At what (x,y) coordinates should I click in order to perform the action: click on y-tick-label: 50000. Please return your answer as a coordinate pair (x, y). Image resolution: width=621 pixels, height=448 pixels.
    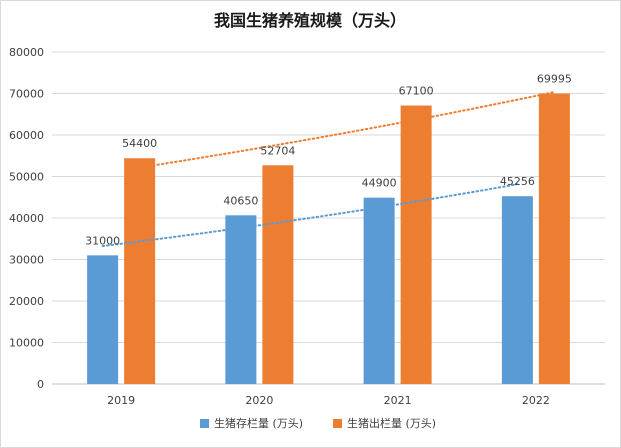
    Looking at the image, I should click on (26, 177).